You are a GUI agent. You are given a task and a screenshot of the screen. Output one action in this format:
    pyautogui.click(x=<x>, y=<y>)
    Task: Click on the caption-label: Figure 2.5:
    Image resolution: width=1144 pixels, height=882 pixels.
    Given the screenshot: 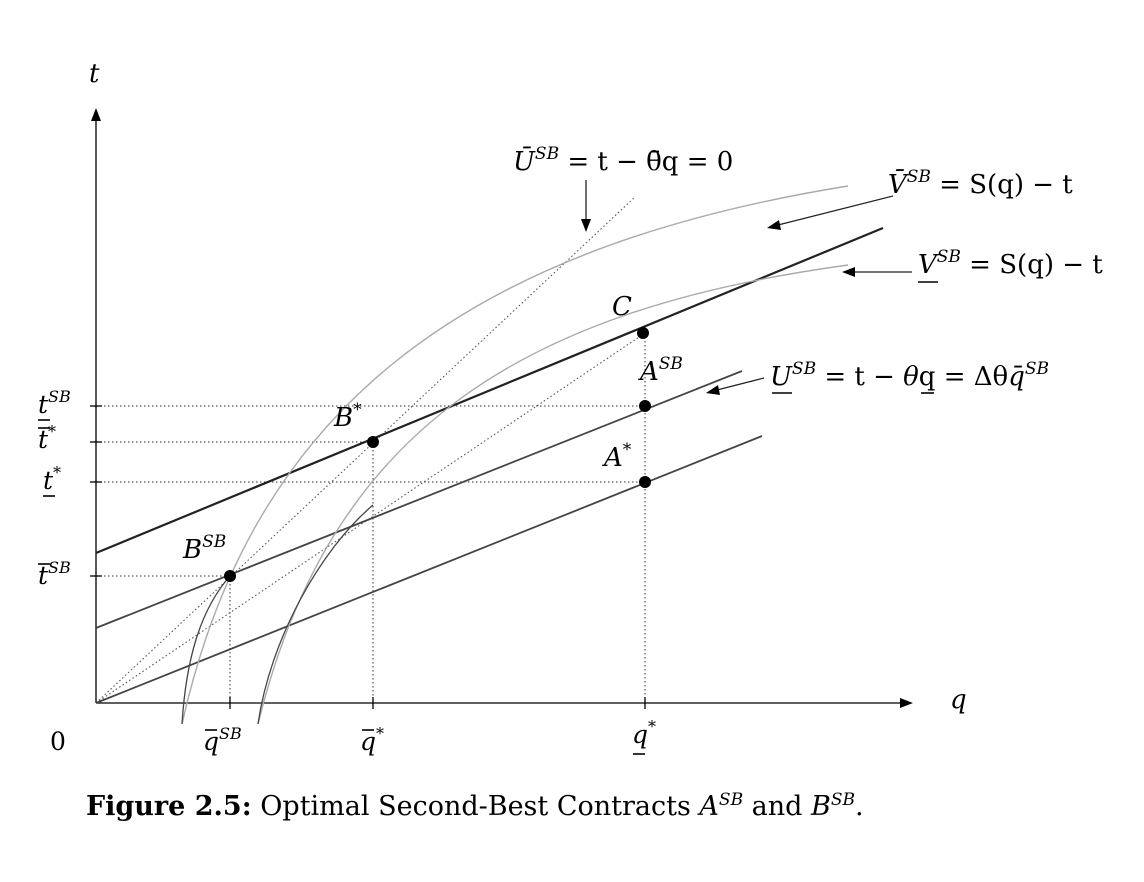 What is the action you would take?
    pyautogui.click(x=169, y=806)
    